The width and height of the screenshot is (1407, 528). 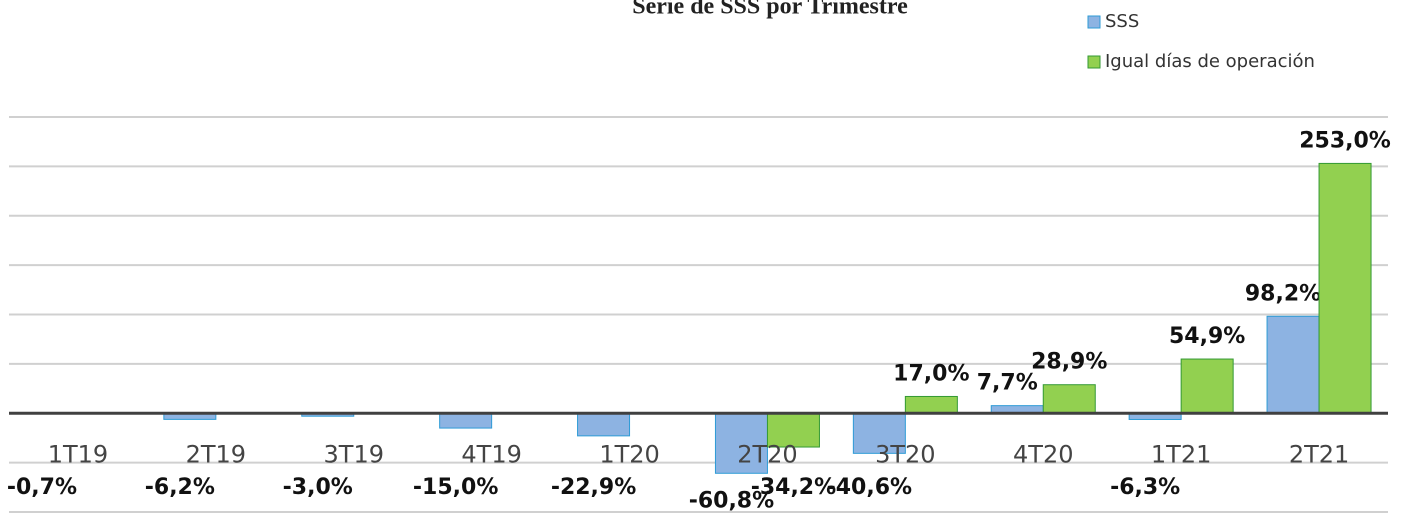 I want to click on x-tick-label: 1T20, so click(x=629, y=454).